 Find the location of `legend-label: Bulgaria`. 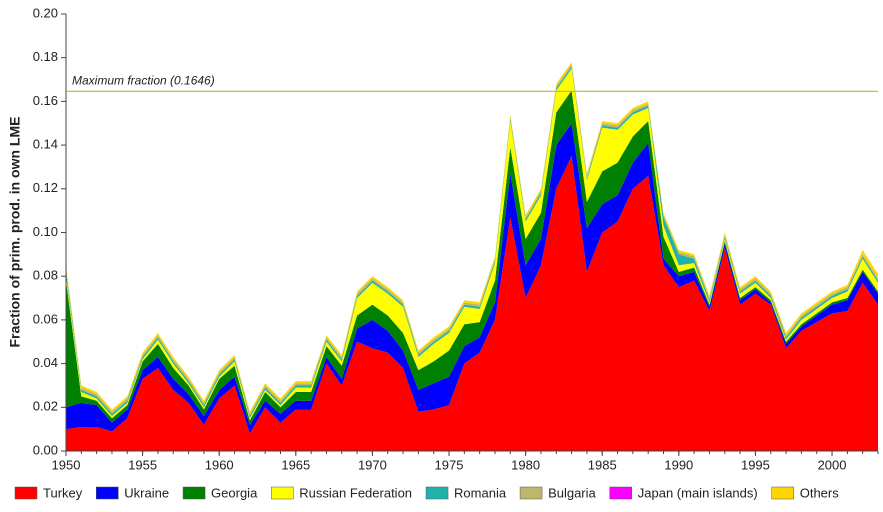

legend-label: Bulgaria is located at coordinates (572, 492).